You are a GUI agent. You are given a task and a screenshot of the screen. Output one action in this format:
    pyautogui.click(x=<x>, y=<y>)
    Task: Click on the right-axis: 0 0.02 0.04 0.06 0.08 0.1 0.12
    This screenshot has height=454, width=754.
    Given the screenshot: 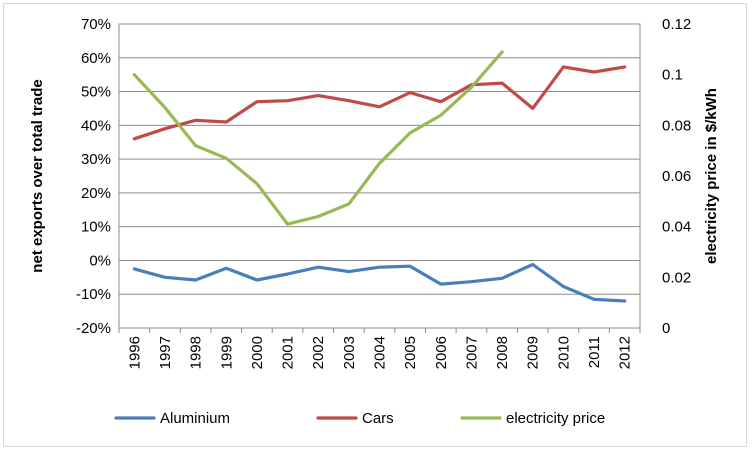 What is the action you would take?
    pyautogui.click(x=676, y=176)
    